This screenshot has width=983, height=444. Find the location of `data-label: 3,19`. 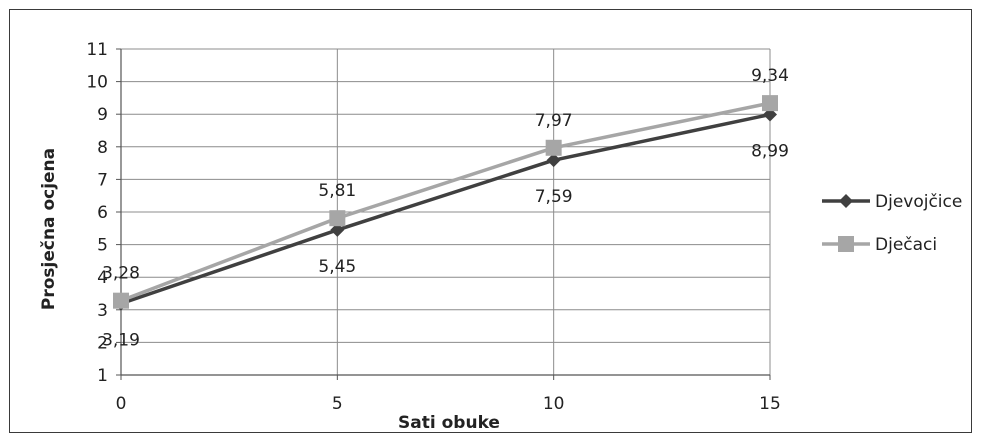

data-label: 3,19 is located at coordinates (121, 341).